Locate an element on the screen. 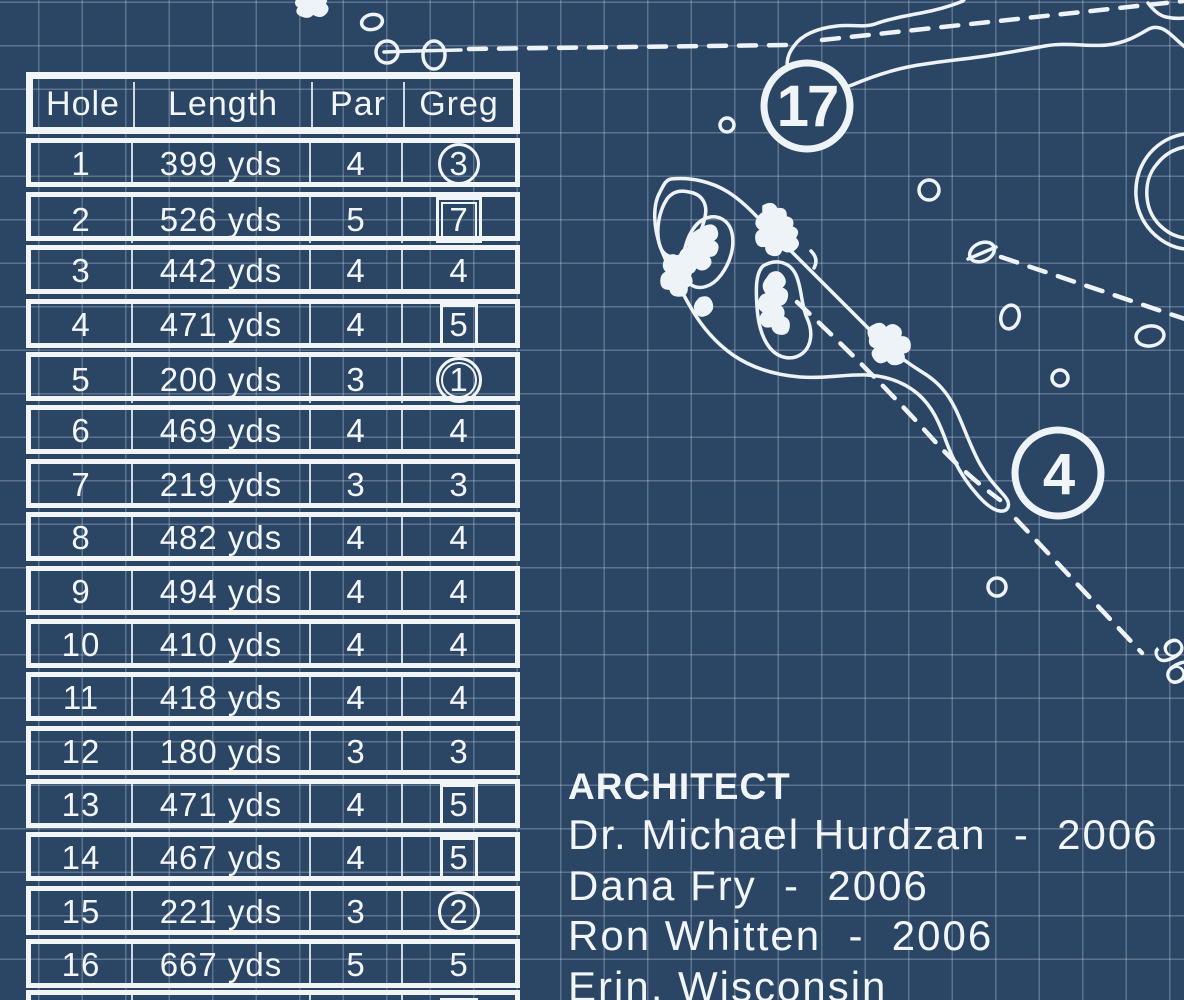 The image size is (1184, 1000). header-greg: Greg is located at coordinates (458, 104).